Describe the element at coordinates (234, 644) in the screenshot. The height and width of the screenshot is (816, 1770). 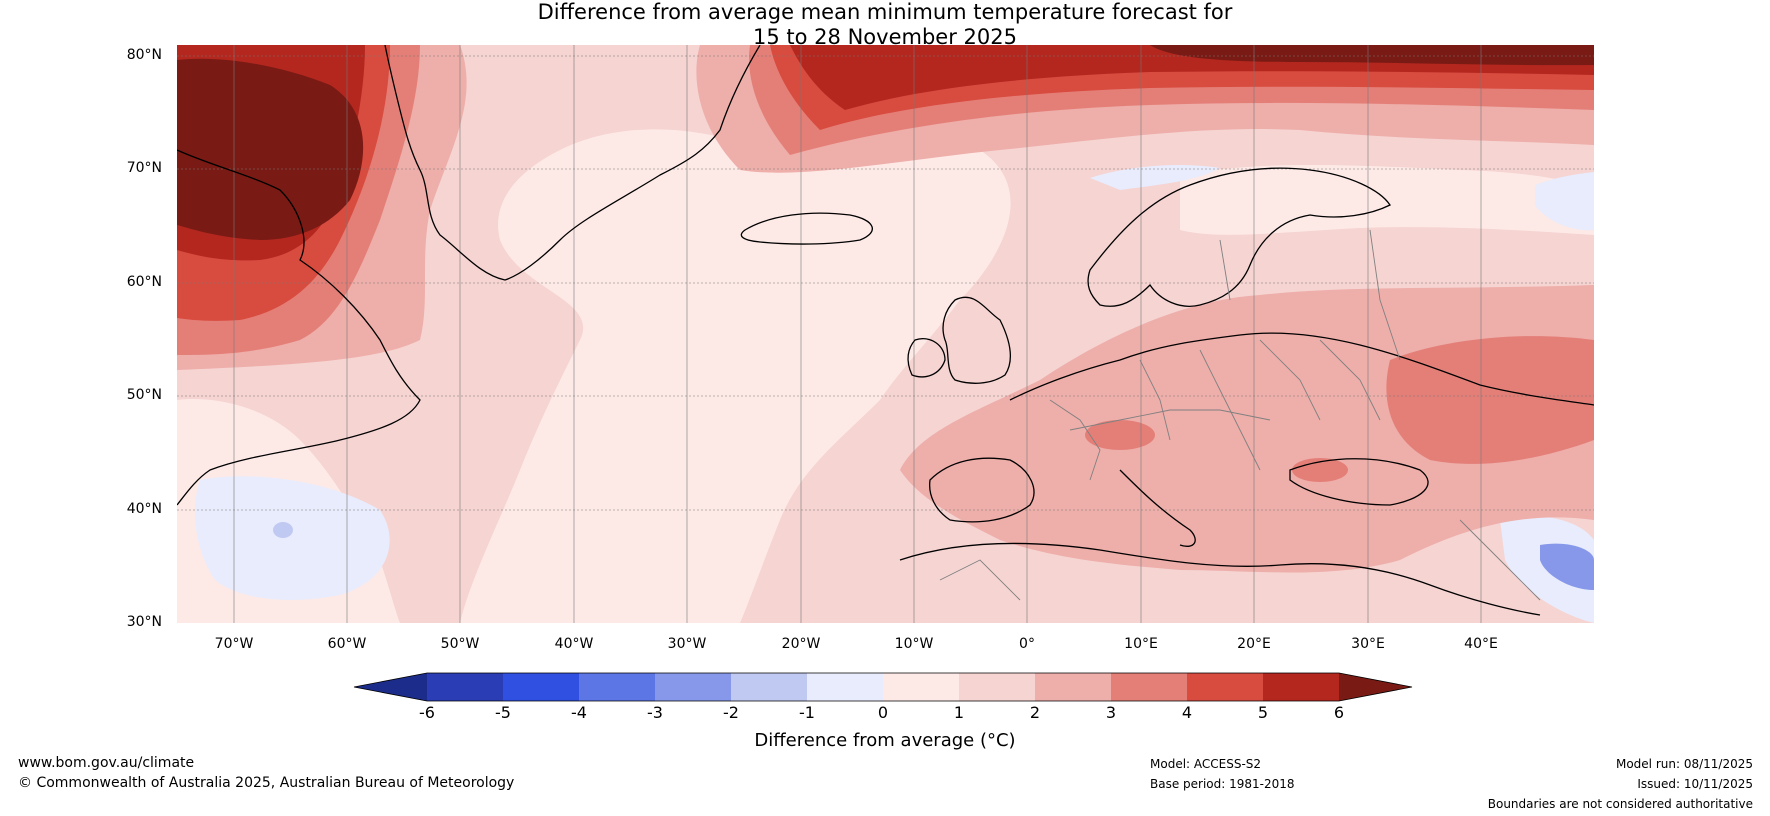
I see `lon-tick-70w: 70°W` at that location.